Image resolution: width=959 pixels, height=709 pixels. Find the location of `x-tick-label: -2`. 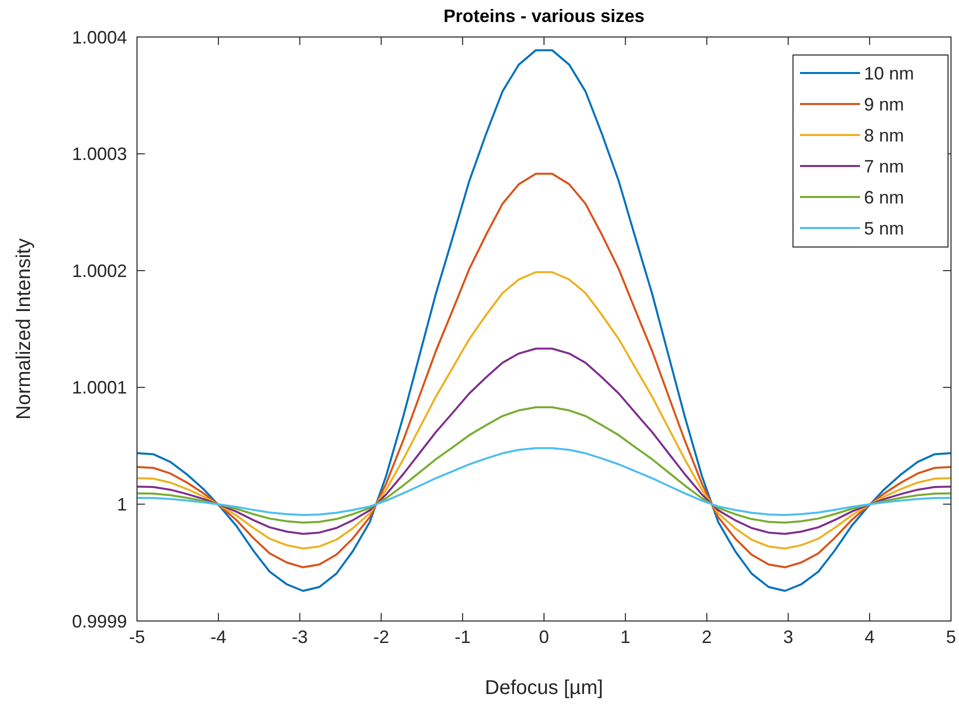

x-tick-label: -2 is located at coordinates (381, 637).